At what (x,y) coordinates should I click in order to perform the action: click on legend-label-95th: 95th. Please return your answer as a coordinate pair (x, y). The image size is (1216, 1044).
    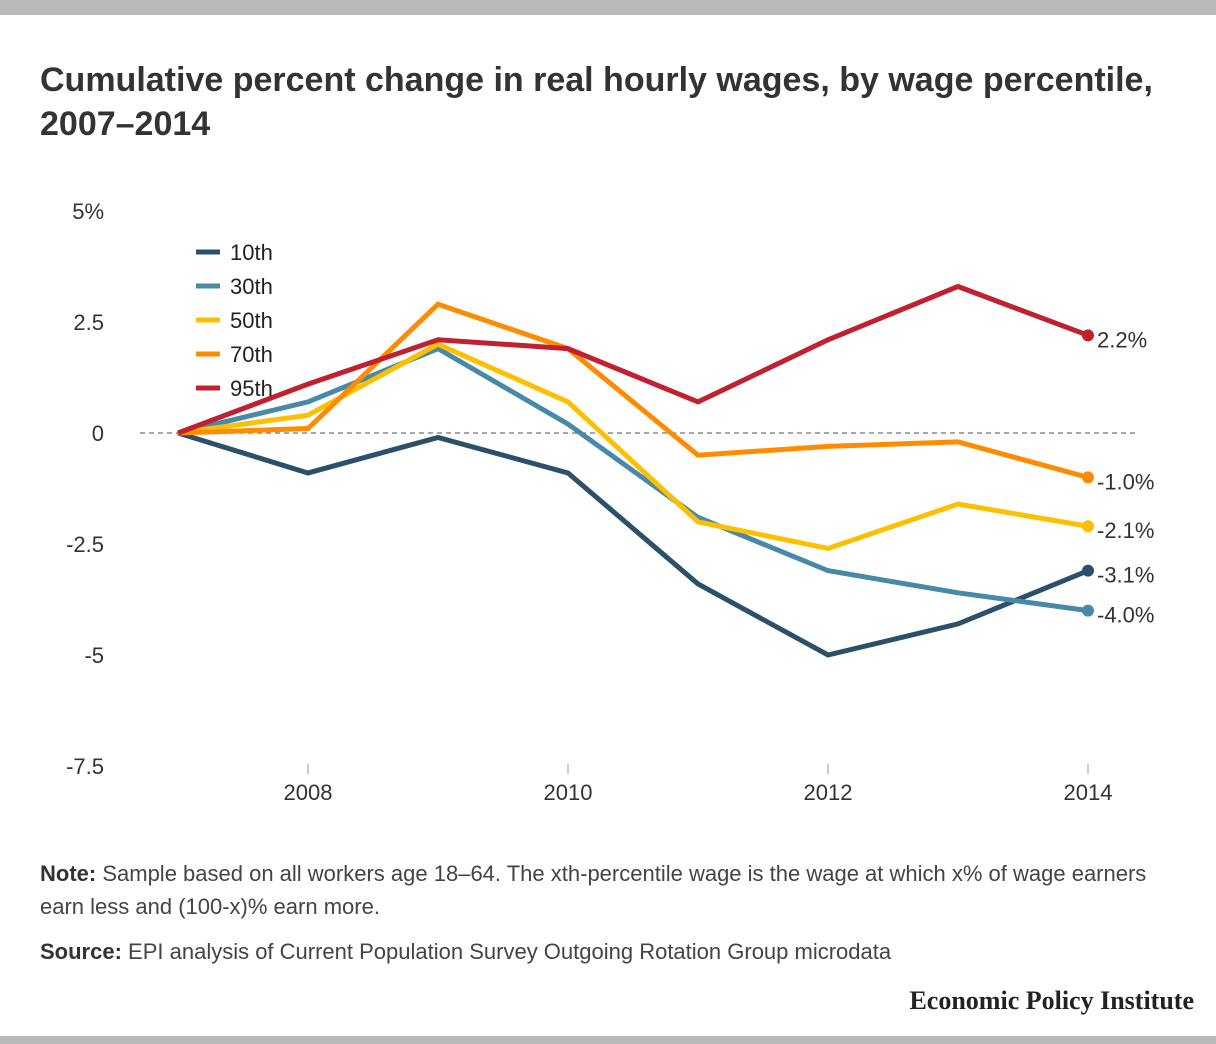
    Looking at the image, I should click on (251, 388).